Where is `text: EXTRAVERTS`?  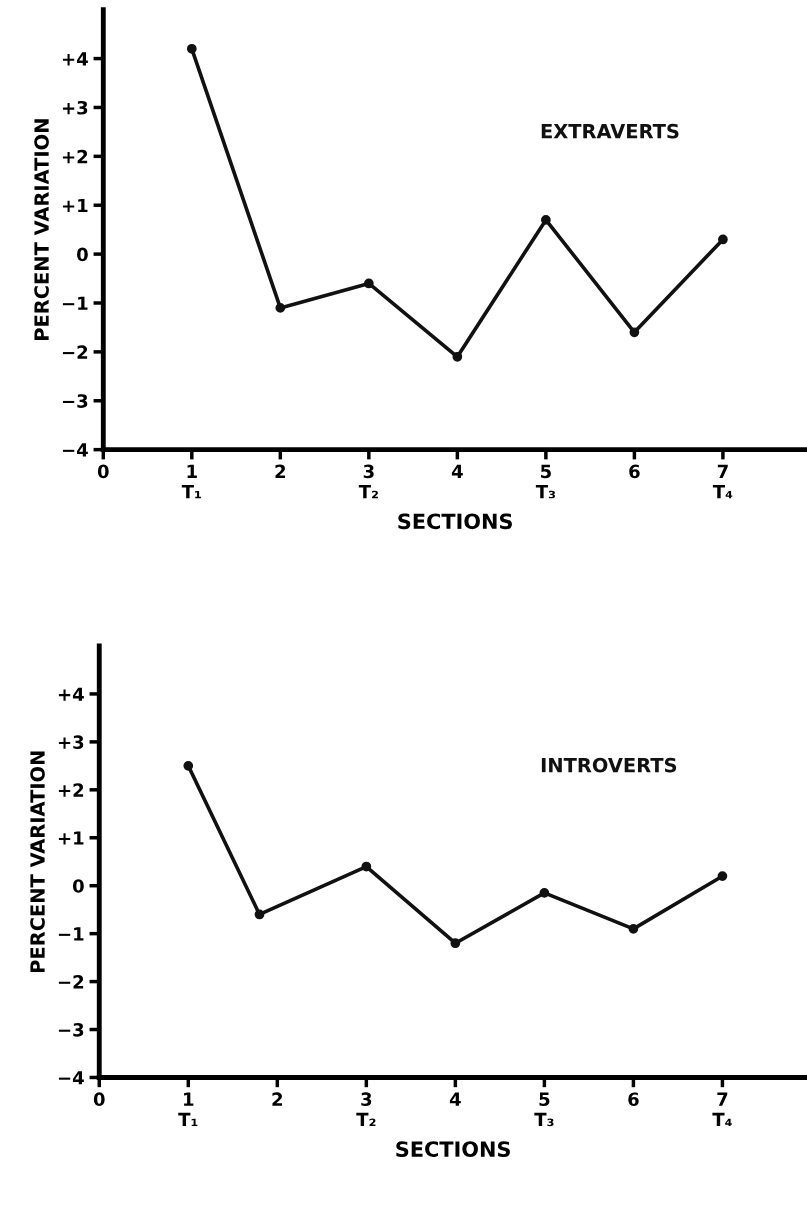 text: EXTRAVERTS is located at coordinates (610, 131).